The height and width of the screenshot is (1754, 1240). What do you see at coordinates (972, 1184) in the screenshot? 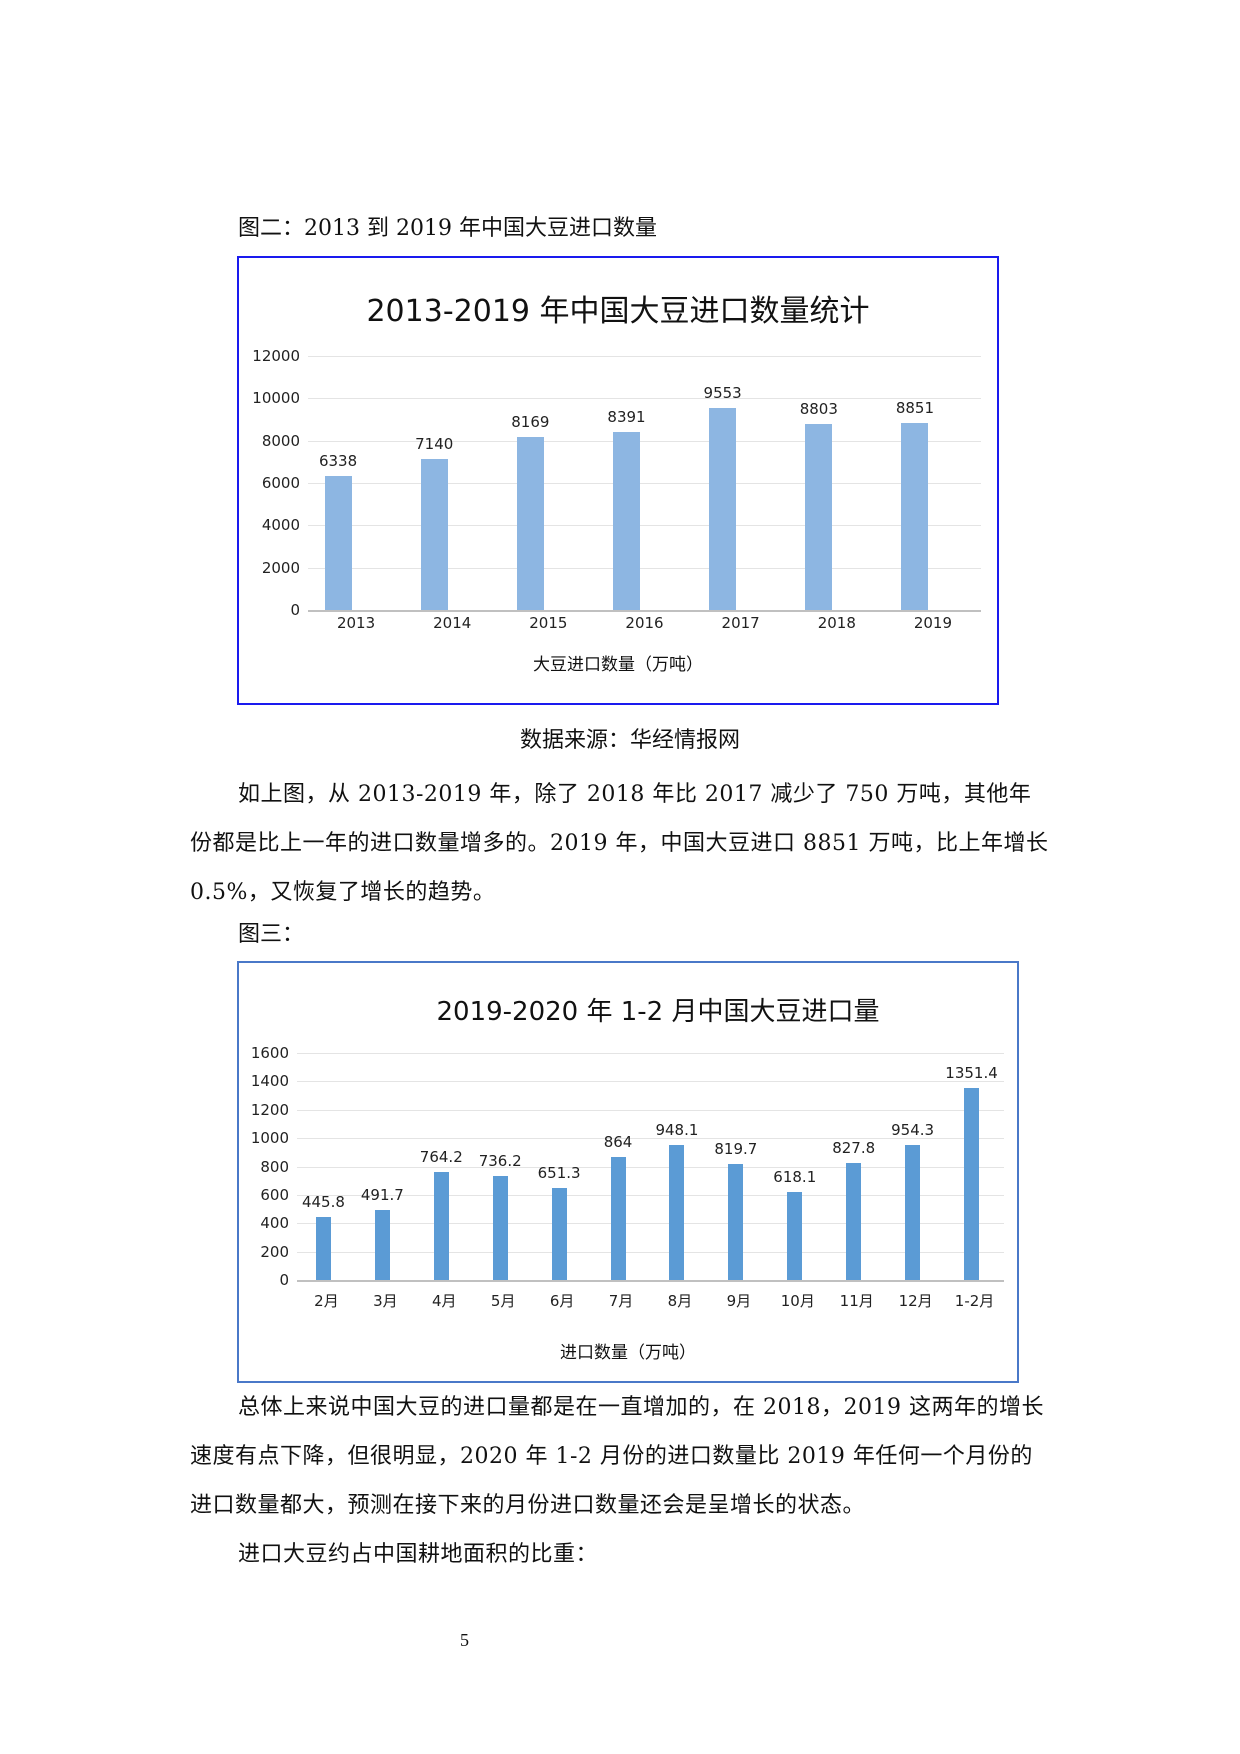
I see `bar-1-2月` at bounding box center [972, 1184].